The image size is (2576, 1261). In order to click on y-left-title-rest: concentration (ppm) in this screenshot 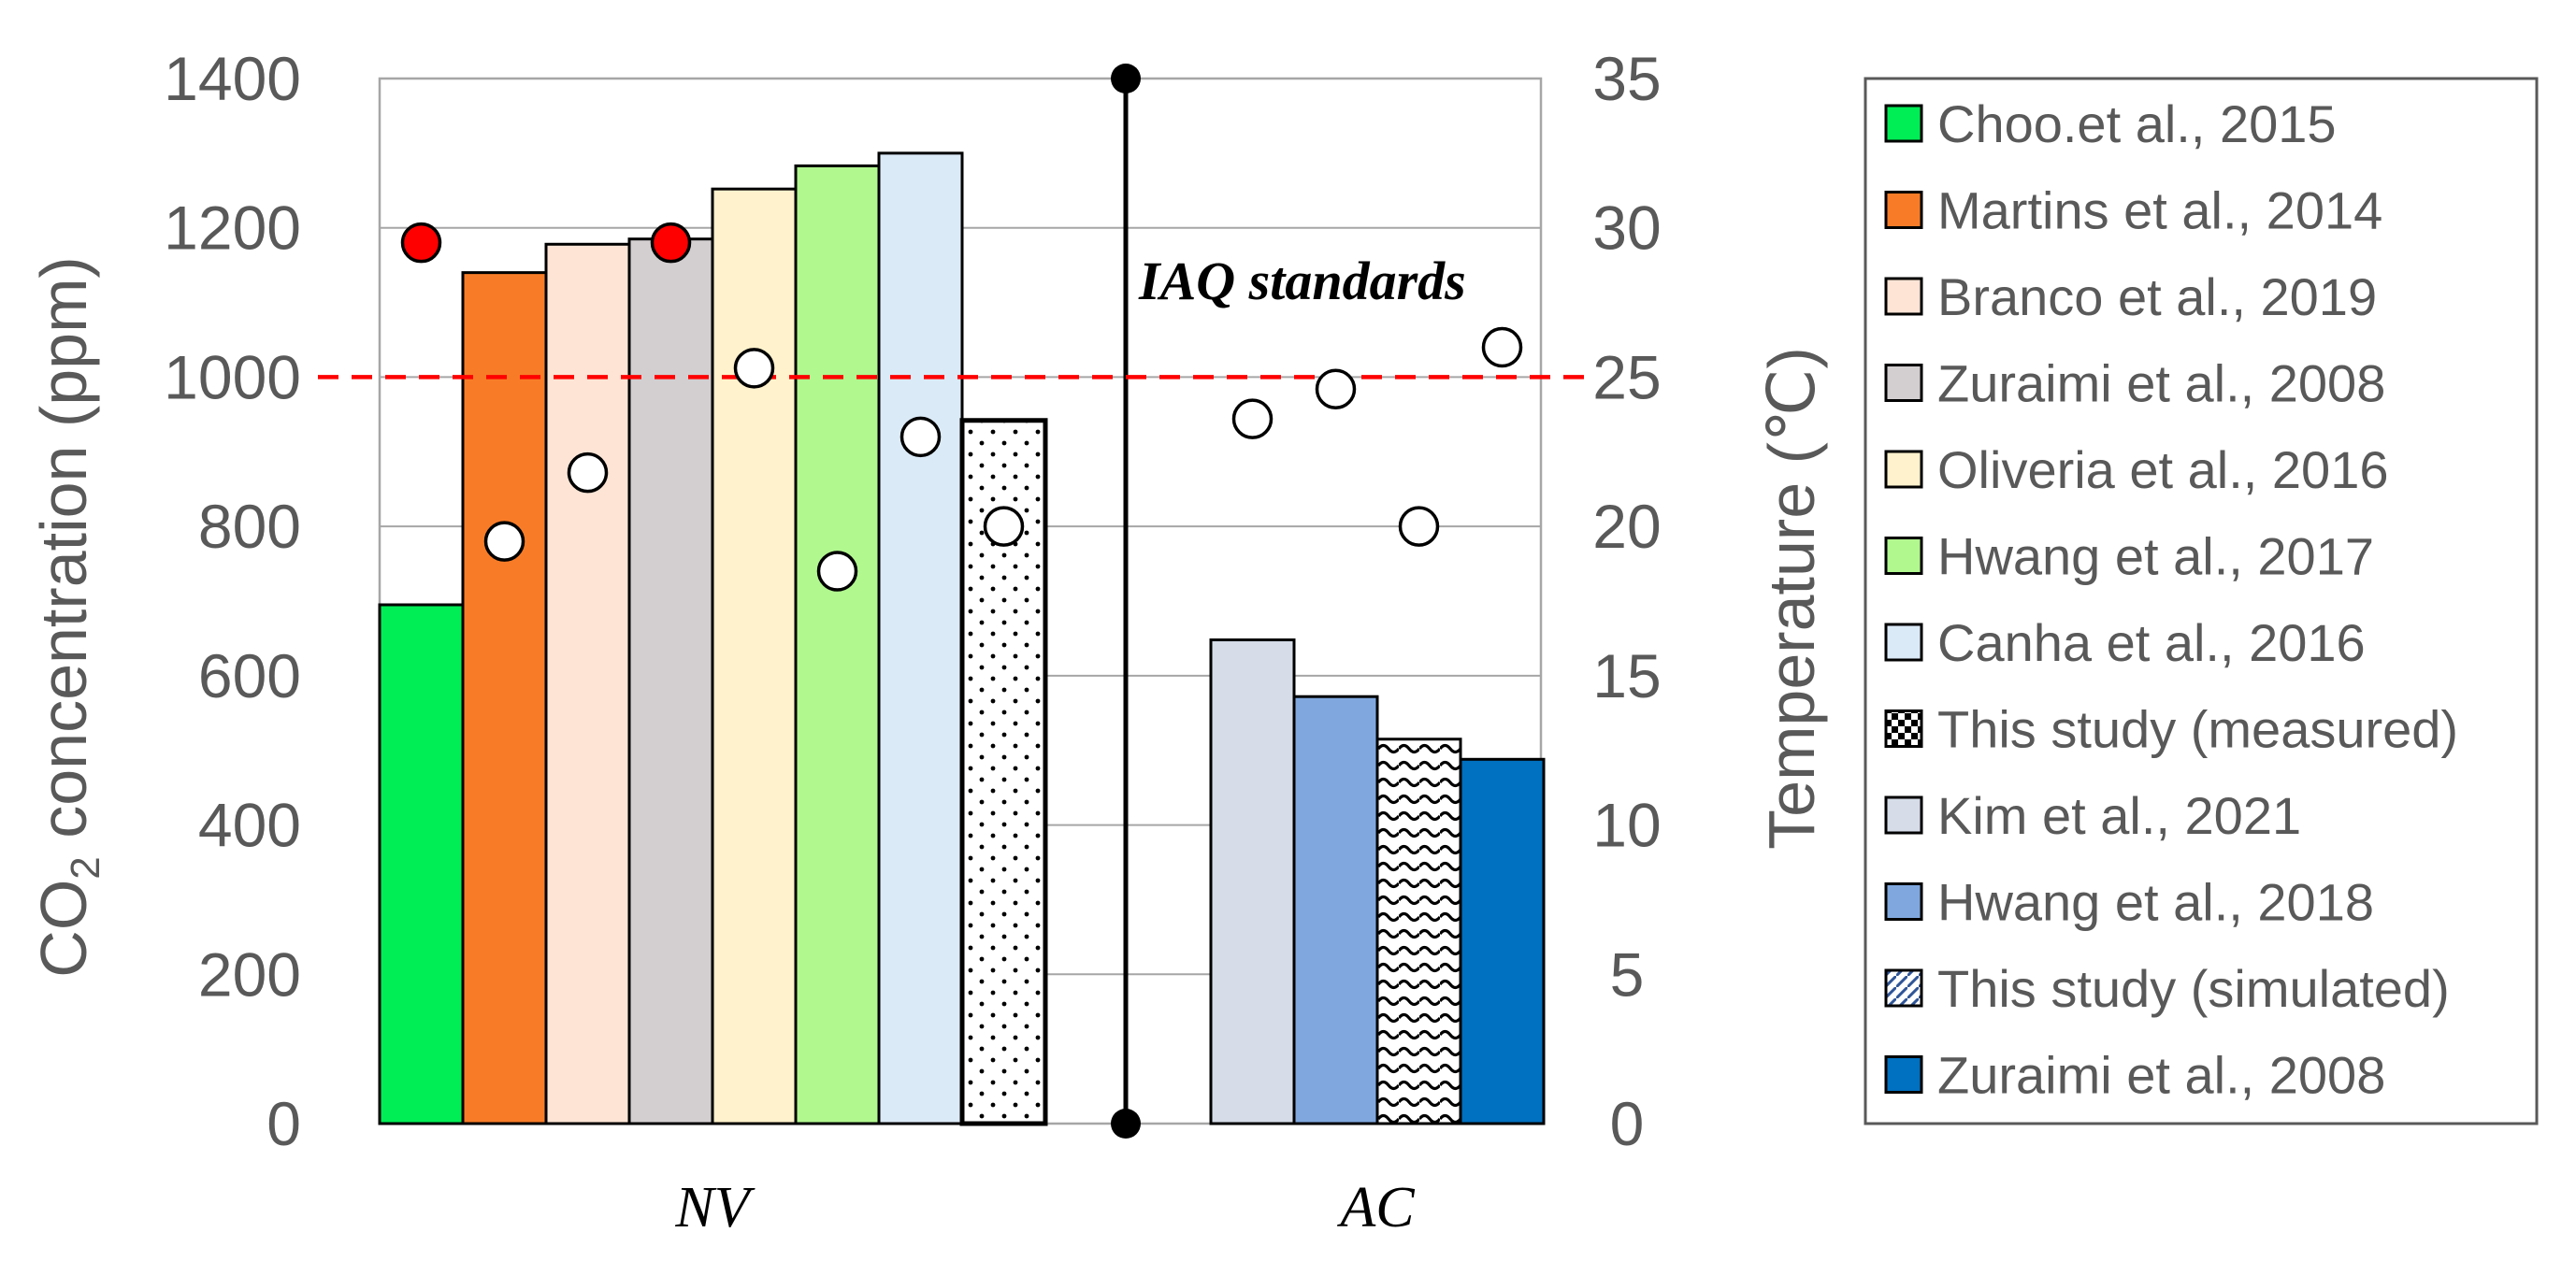, I will do `click(63, 556)`.